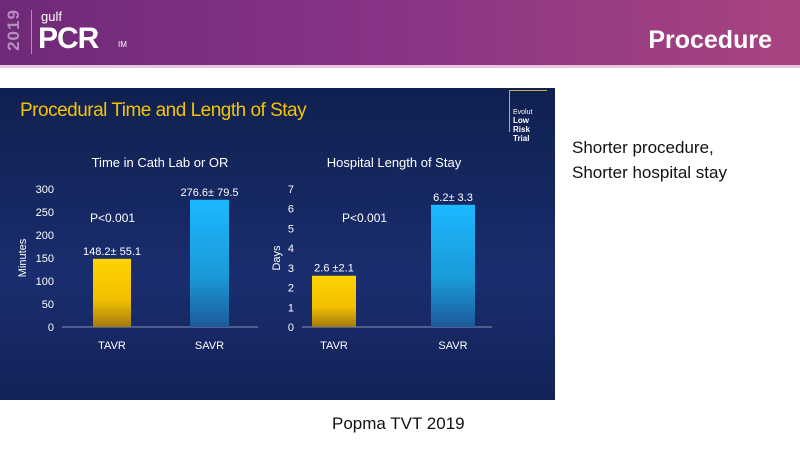 The image size is (800, 450). I want to click on y-tick-label: 3, so click(291, 269).